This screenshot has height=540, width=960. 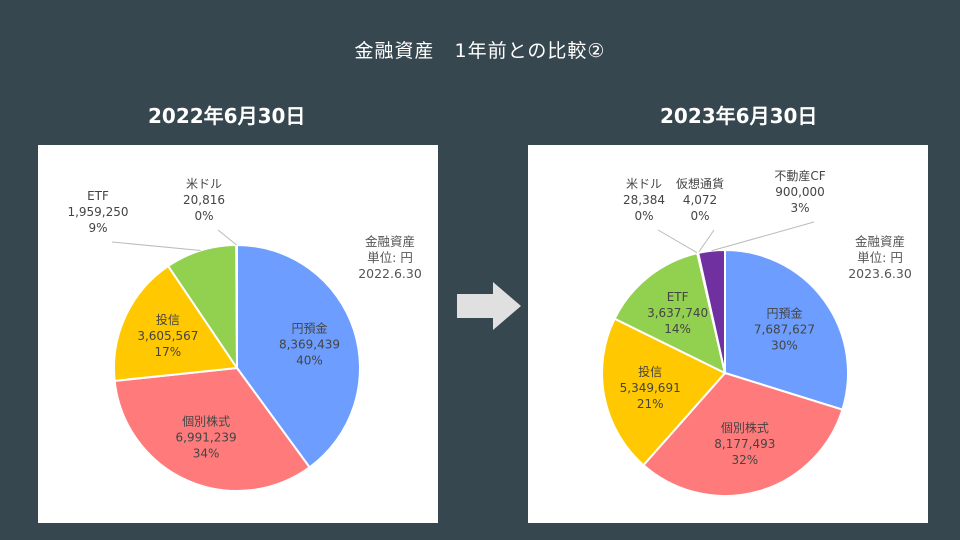 What do you see at coordinates (480, 51) in the screenshot?
I see `slide-title: 金融資産 1年前との比較②` at bounding box center [480, 51].